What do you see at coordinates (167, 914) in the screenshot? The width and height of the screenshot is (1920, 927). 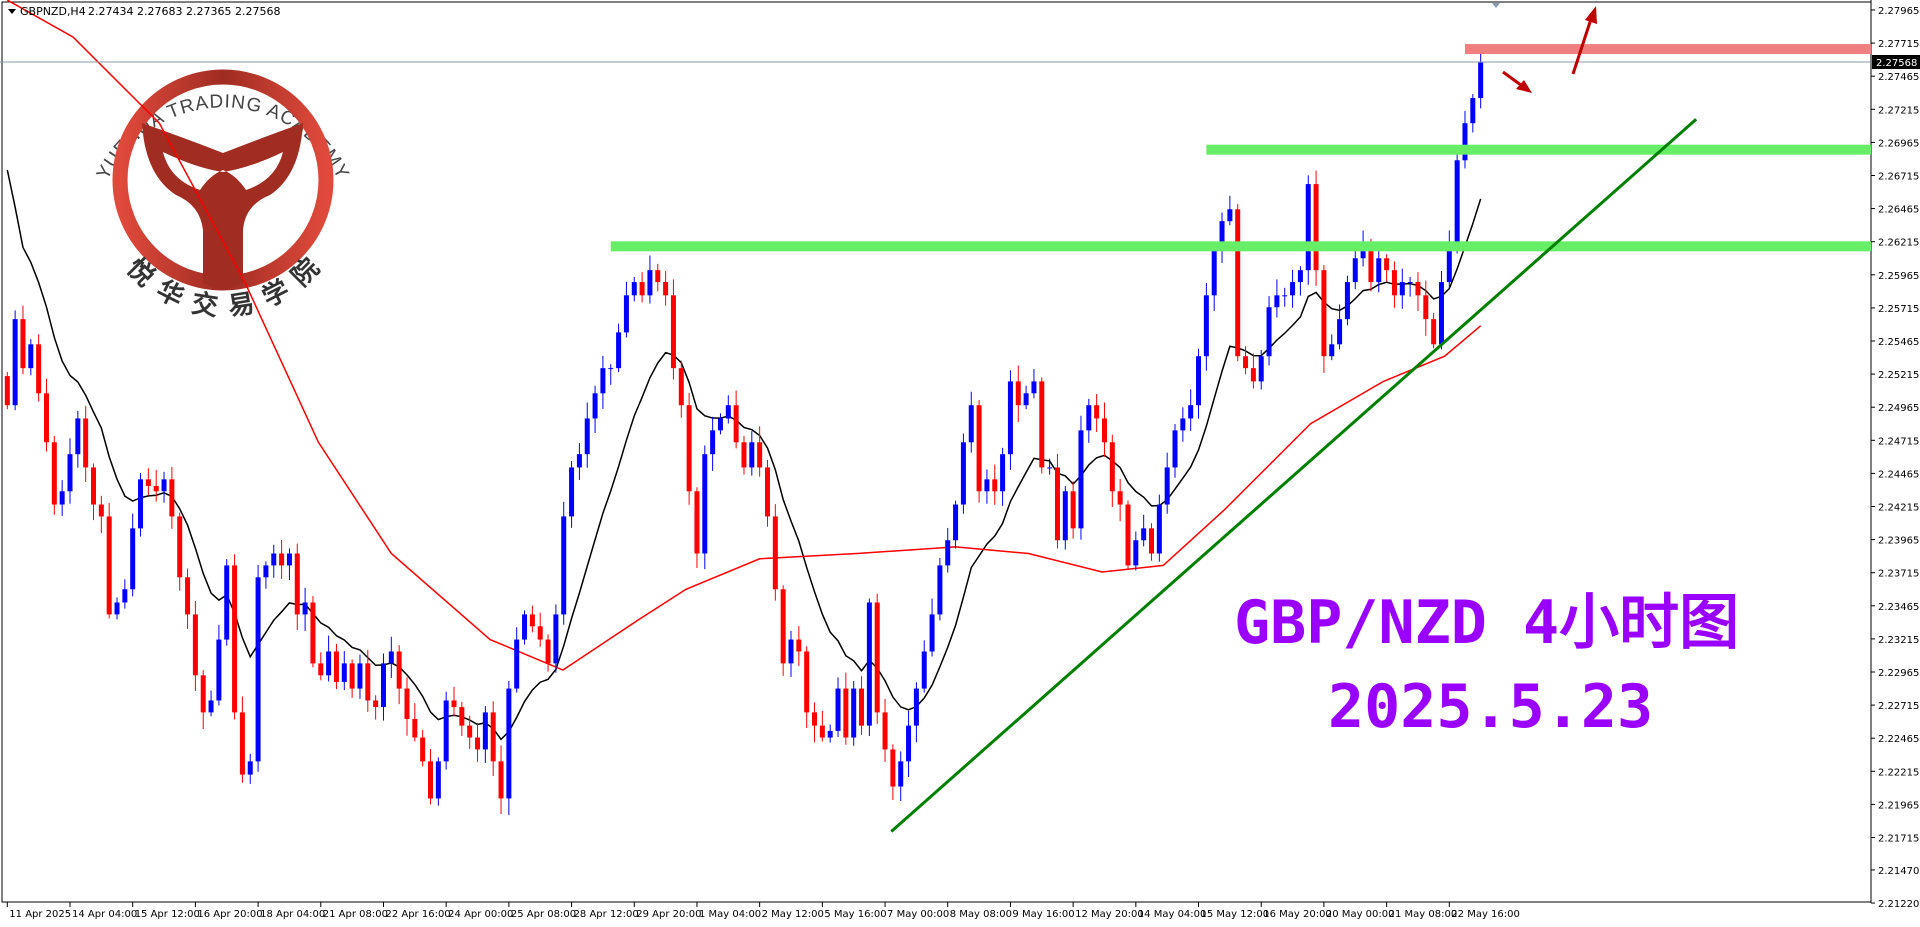 I see `x-tick-label: 15 Apr 12:00` at bounding box center [167, 914].